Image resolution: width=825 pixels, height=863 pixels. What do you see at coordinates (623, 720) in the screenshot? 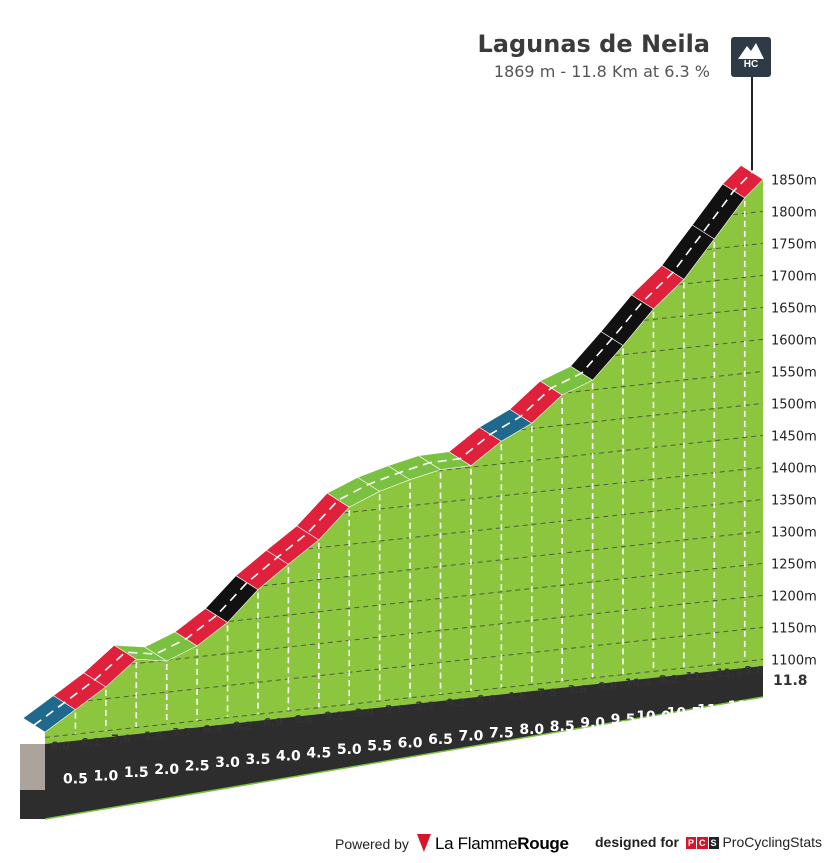
I see `km-label: 9.5` at bounding box center [623, 720].